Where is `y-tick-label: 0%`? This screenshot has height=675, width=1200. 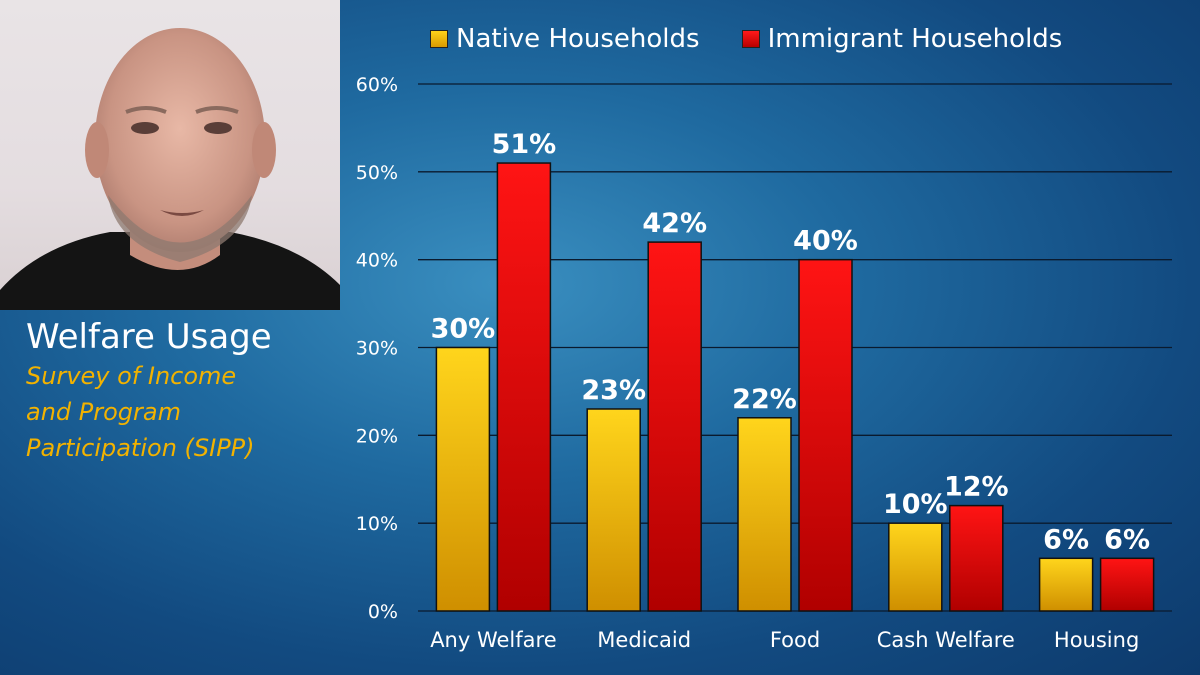 y-tick-label: 0% is located at coordinates (383, 612).